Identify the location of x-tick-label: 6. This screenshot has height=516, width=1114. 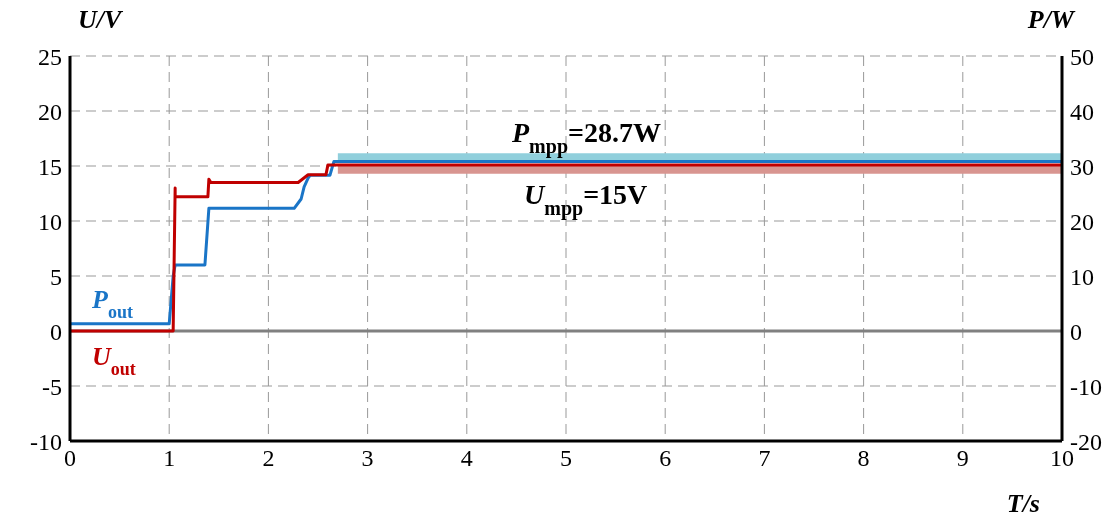
(665, 458).